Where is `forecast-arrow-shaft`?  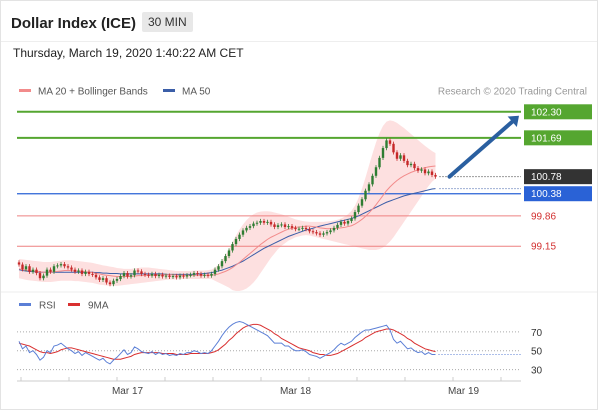
forecast-arrow-shaft is located at coordinates (481, 149).